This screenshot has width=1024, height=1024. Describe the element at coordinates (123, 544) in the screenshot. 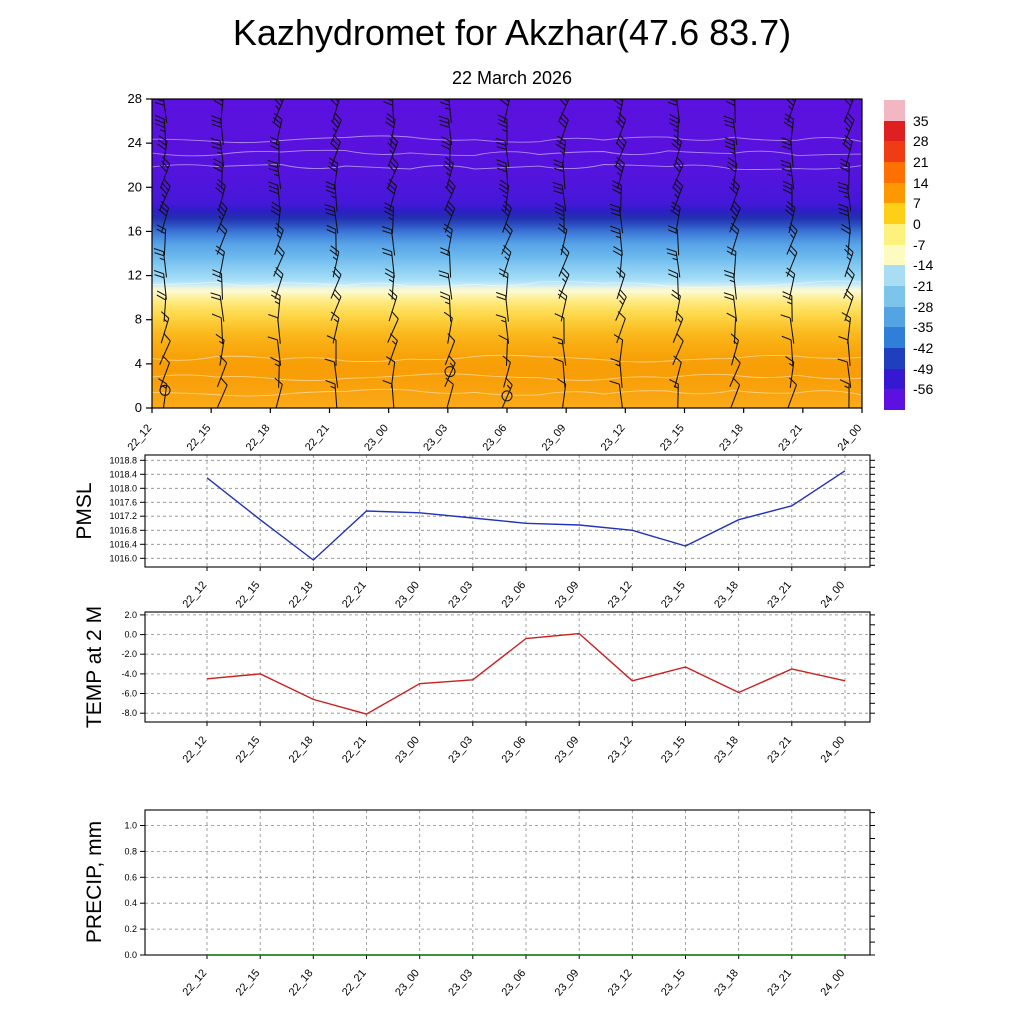

I see `svg-text: 1016.4` at that location.